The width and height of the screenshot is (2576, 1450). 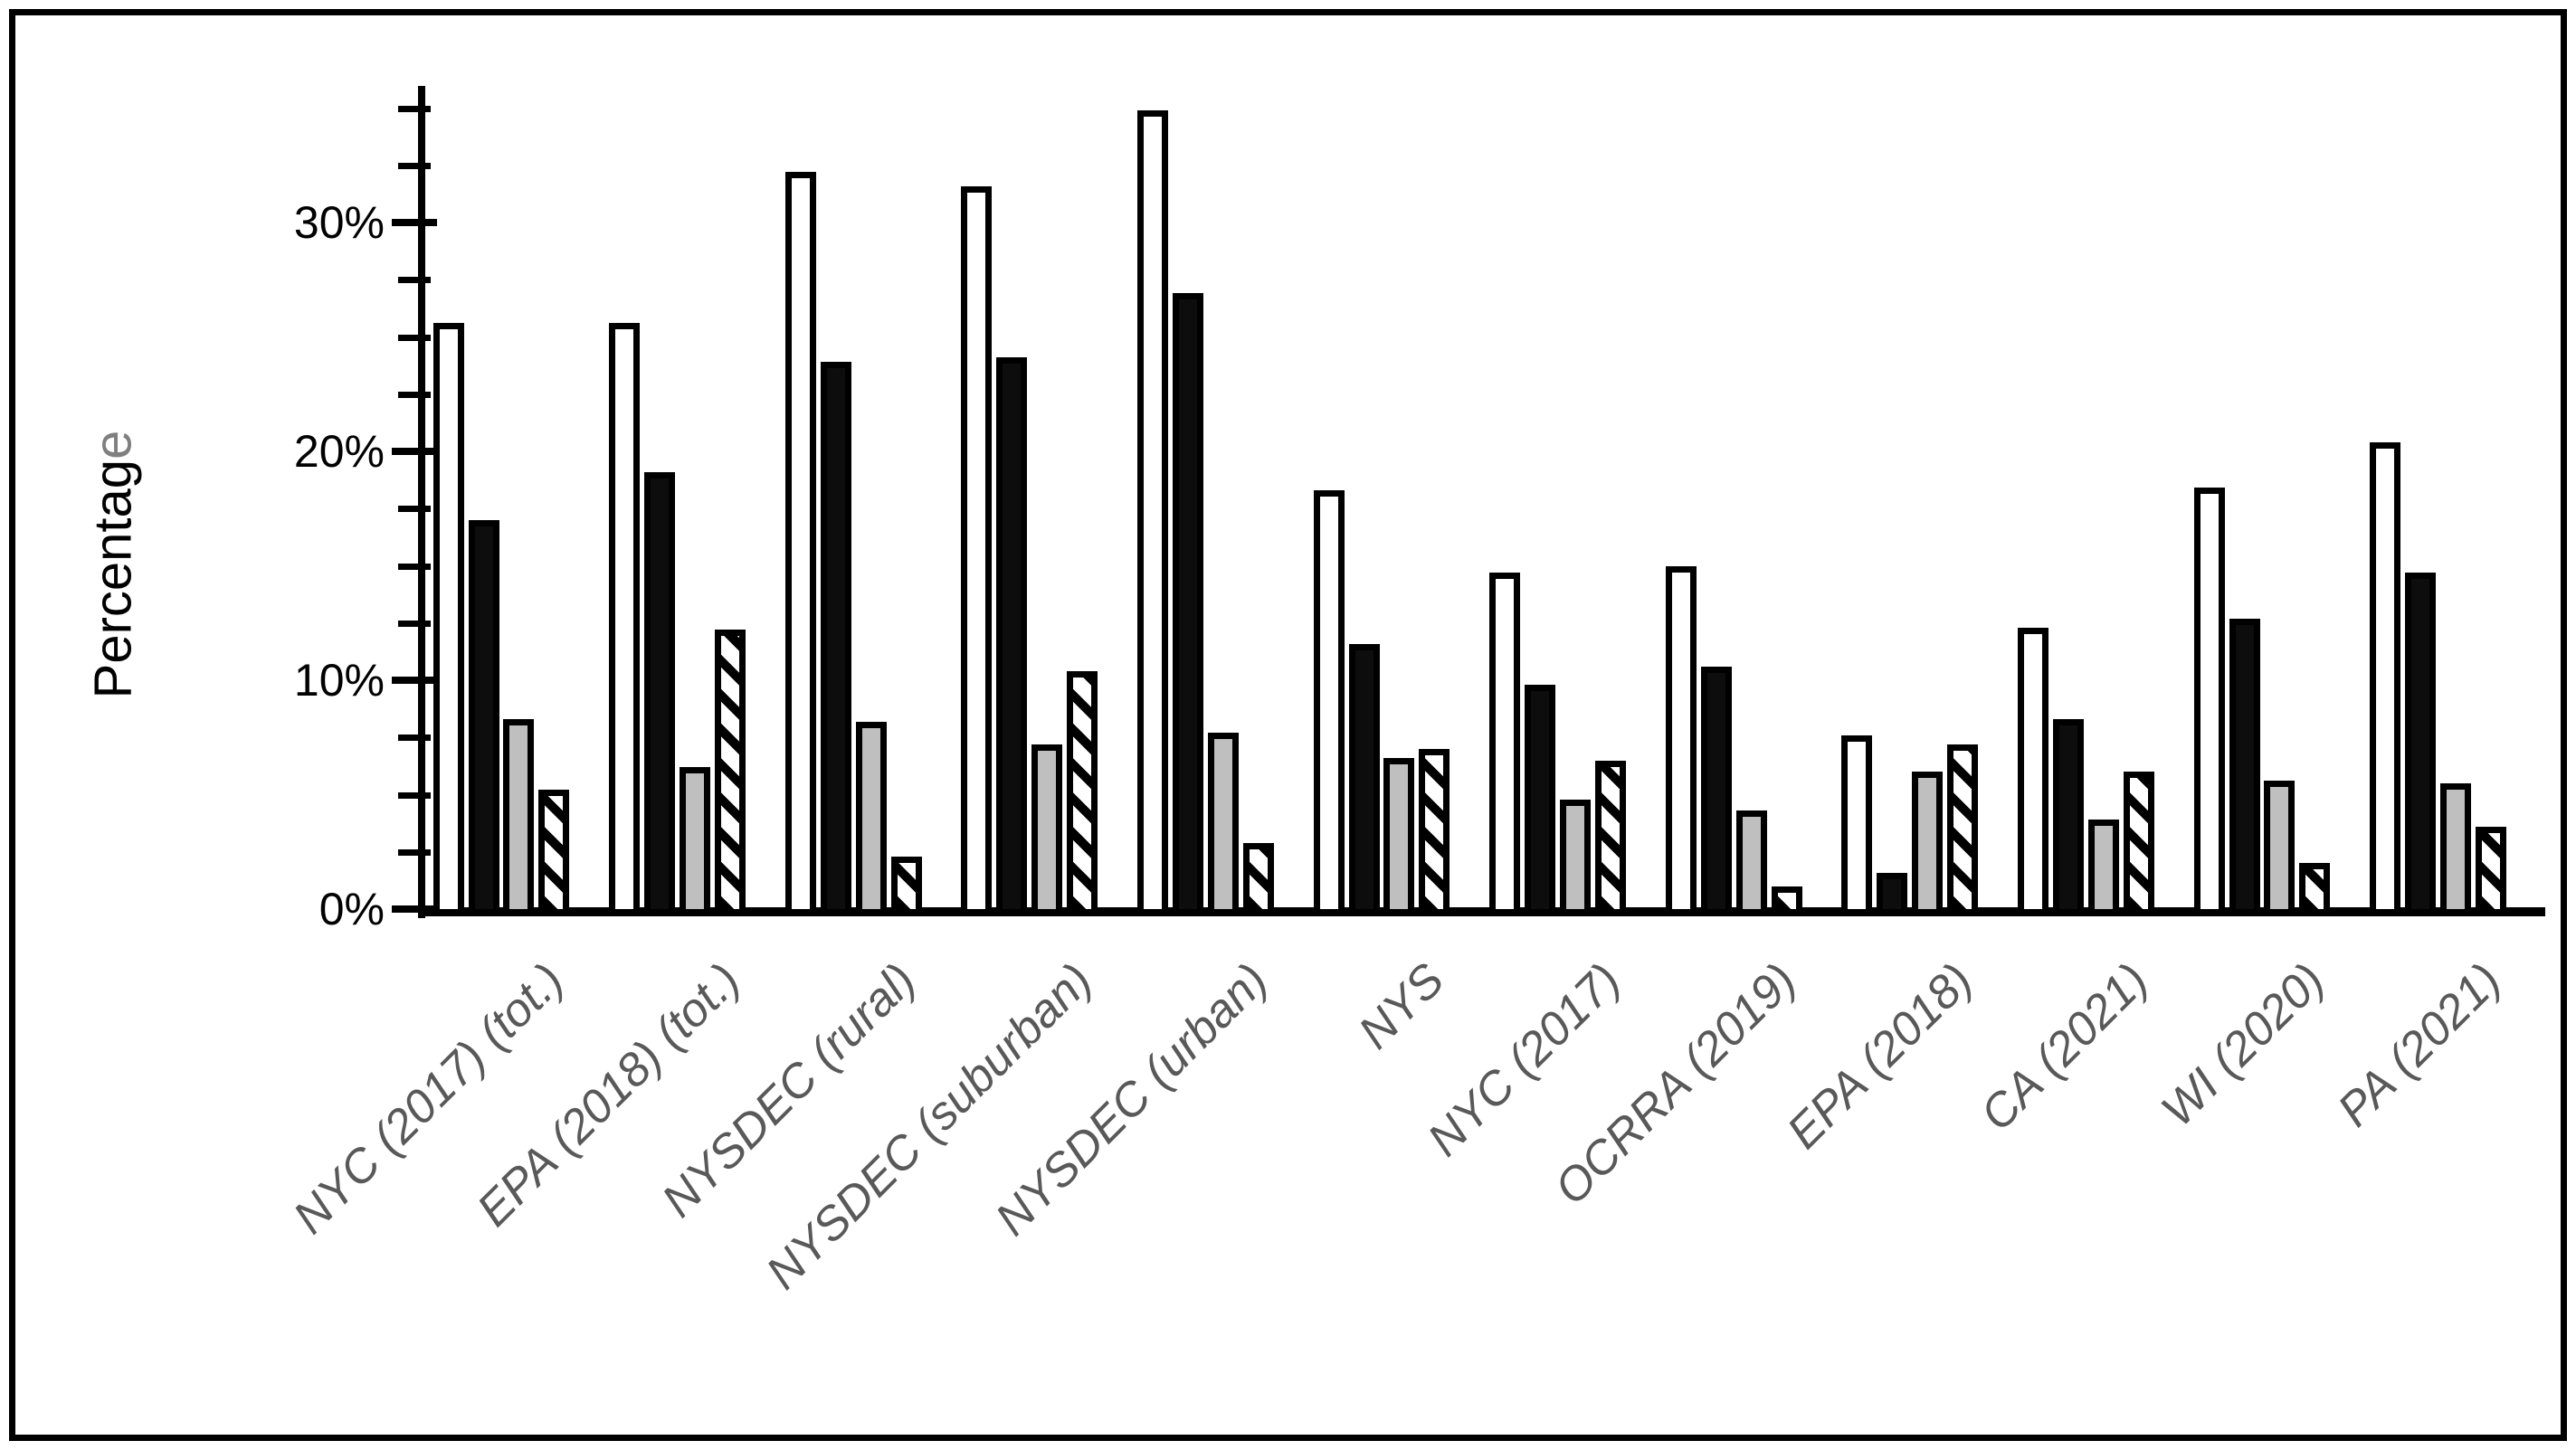 I want to click on y-axis-title: Percentage, so click(x=114, y=565).